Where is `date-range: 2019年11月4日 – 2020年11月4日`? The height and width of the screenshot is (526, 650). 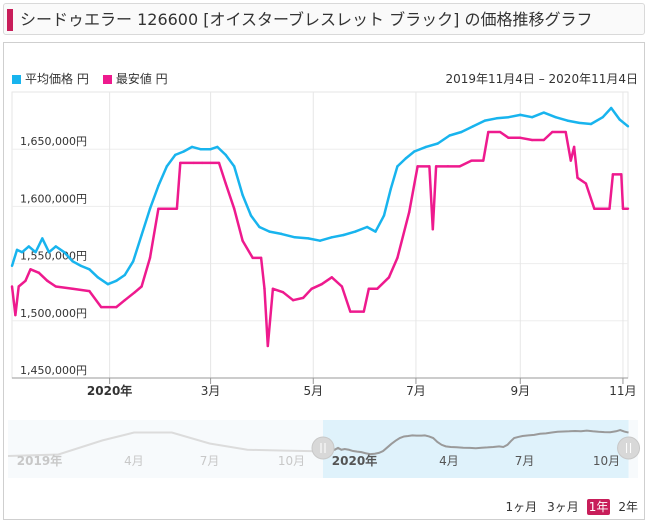 date-range: 2019年11月4日 – 2020年11月4日 is located at coordinates (541, 79).